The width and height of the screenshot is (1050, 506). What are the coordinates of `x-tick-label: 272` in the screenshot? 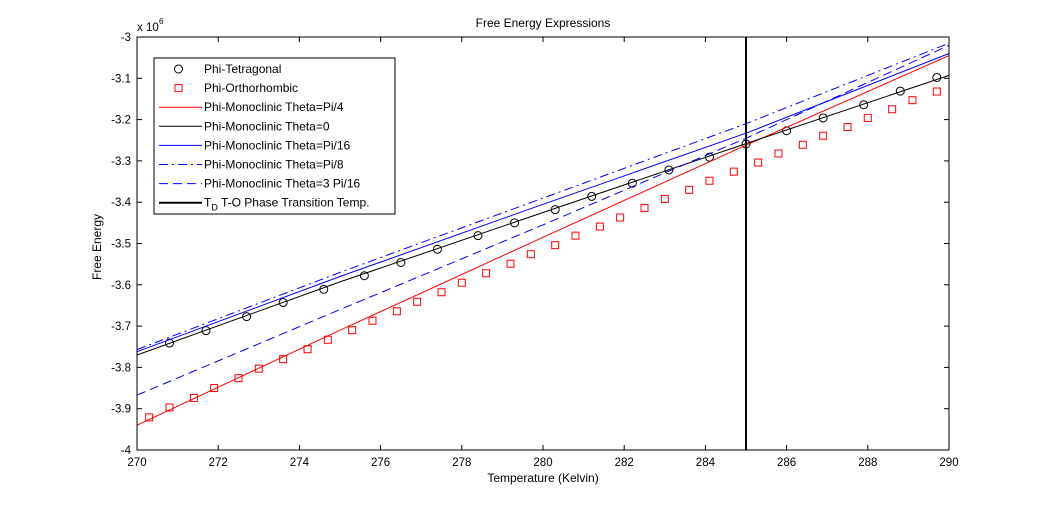 It's located at (218, 463).